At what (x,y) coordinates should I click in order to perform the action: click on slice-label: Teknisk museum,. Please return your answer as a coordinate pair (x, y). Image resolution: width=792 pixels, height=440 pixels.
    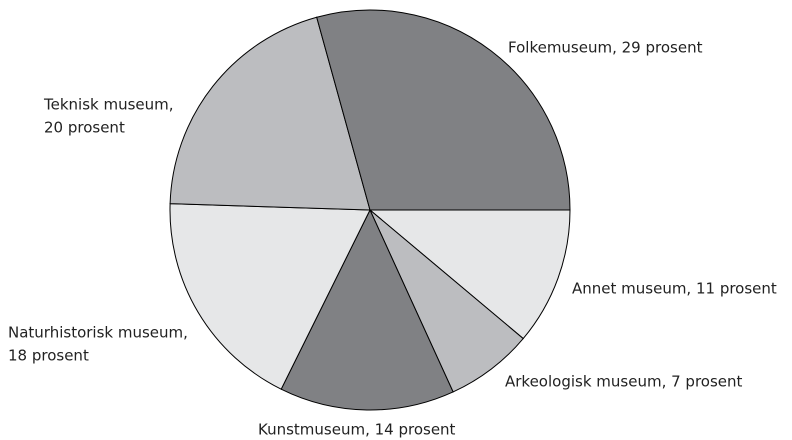
    Looking at the image, I should click on (108, 105).